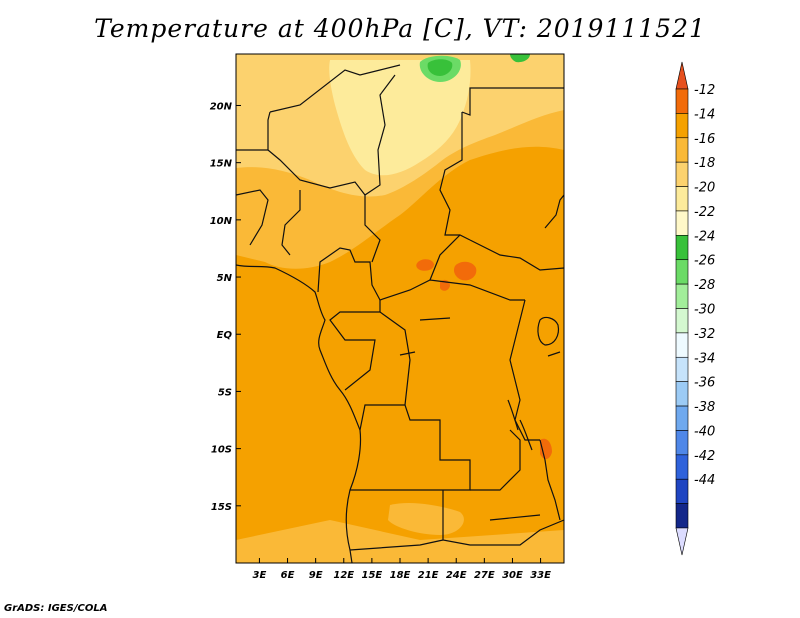 Image resolution: width=800 pixels, height=618 pixels. Describe the element at coordinates (316, 575) in the screenshot. I see `lon-tick-label: 9E` at that location.